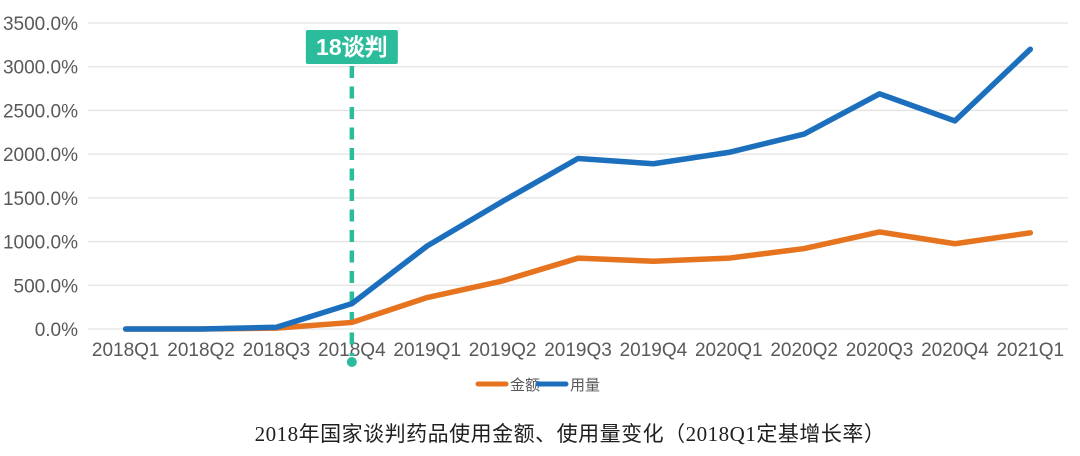  What do you see at coordinates (40, 243) in the screenshot?
I see `y-axis-tick-label: 1000.0%` at bounding box center [40, 243].